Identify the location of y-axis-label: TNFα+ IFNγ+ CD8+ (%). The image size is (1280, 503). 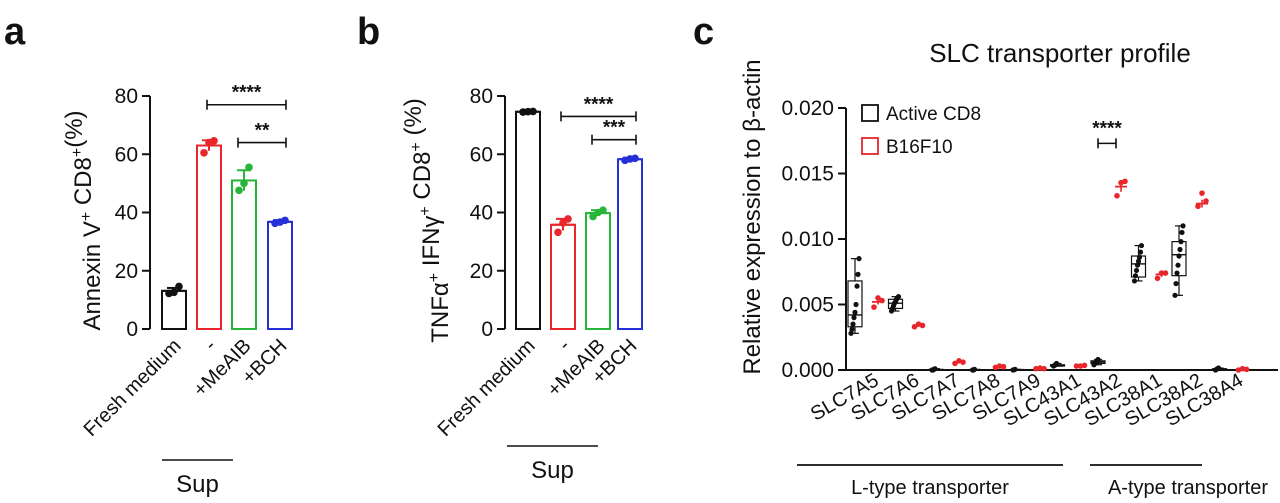
(427, 220).